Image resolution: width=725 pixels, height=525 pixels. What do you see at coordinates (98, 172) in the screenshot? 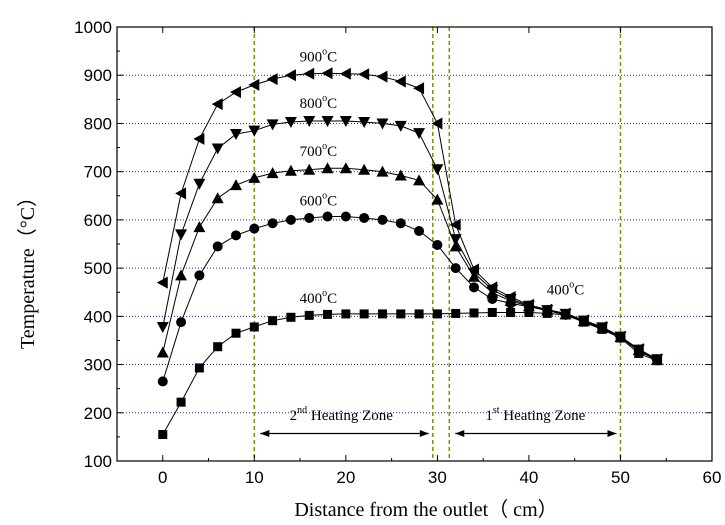
I see `y-tick-label: 700` at bounding box center [98, 172].